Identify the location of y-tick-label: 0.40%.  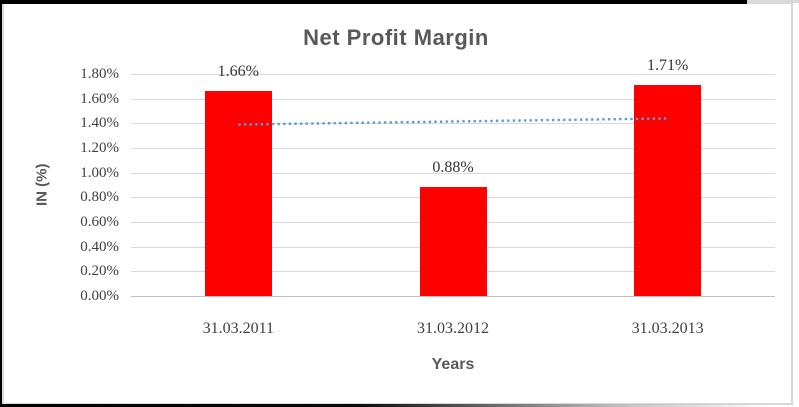
(99, 246).